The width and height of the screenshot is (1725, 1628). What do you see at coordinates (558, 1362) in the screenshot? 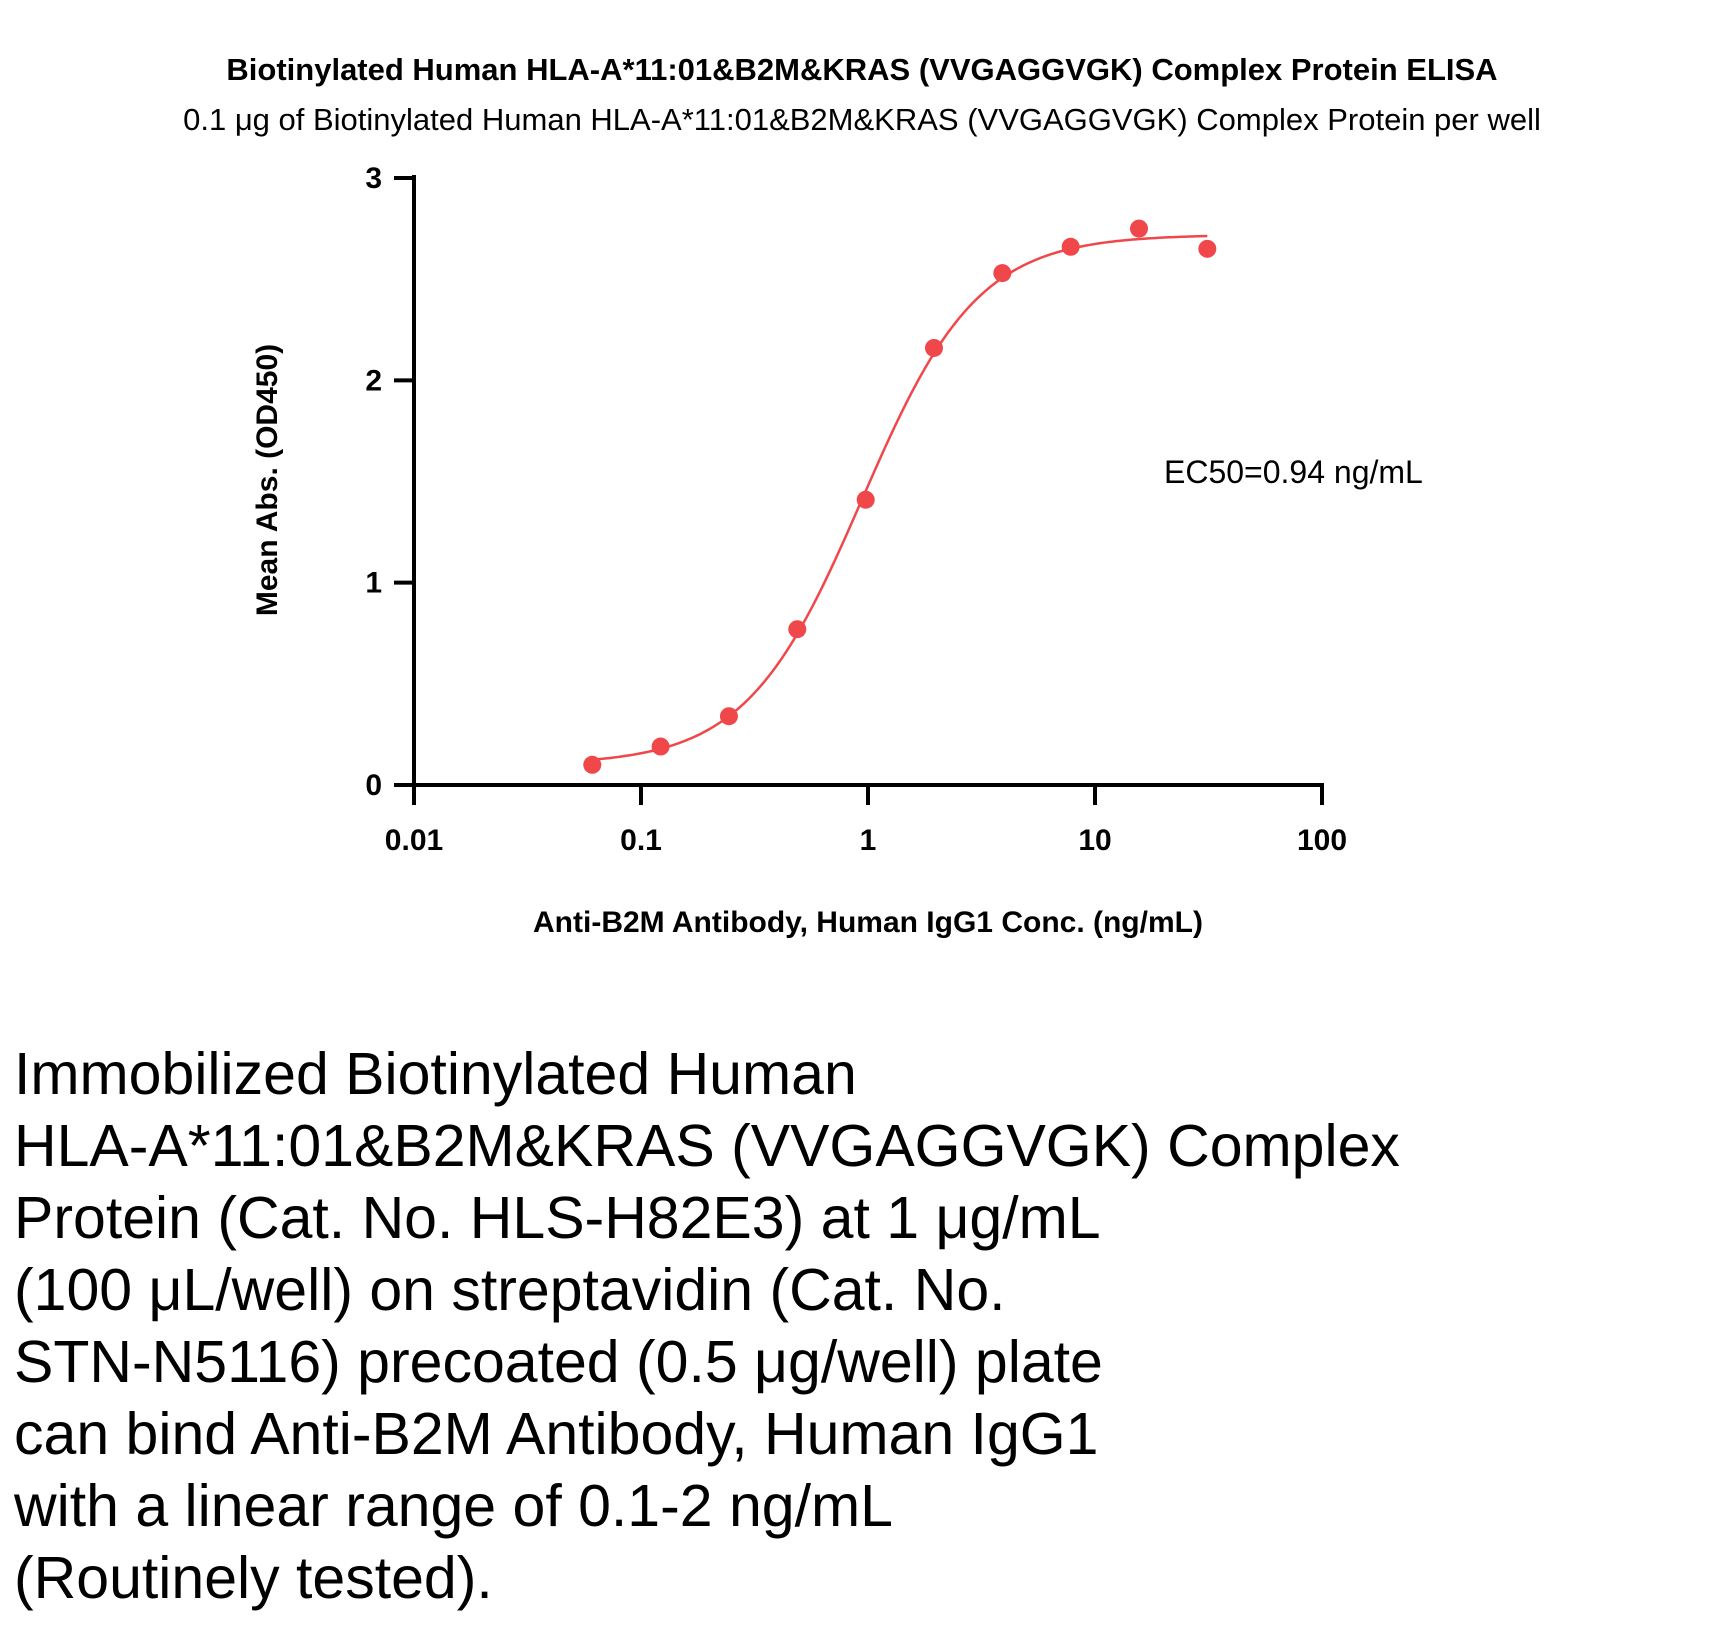
I see `caption-line: STN-N5116) precoated (0.5 μg/well) plate` at bounding box center [558, 1362].